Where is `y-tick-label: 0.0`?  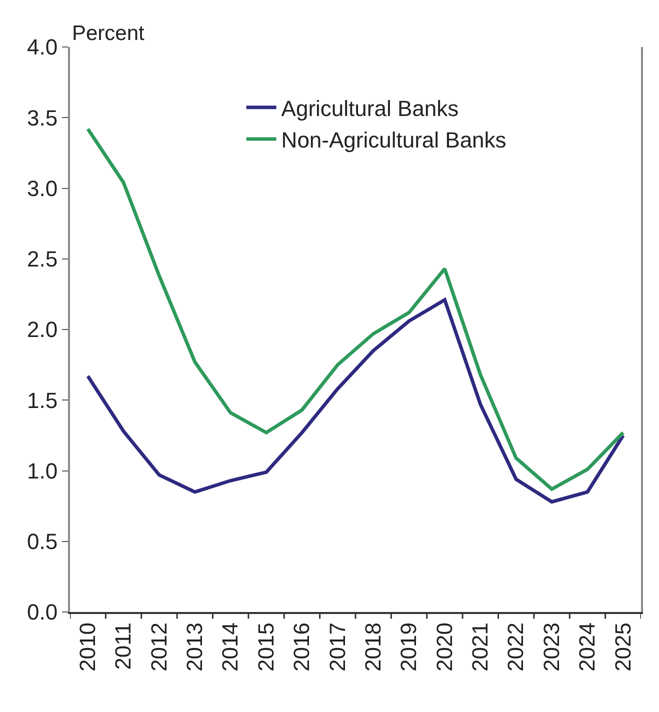
y-tick-label: 0.0 is located at coordinates (42, 612).